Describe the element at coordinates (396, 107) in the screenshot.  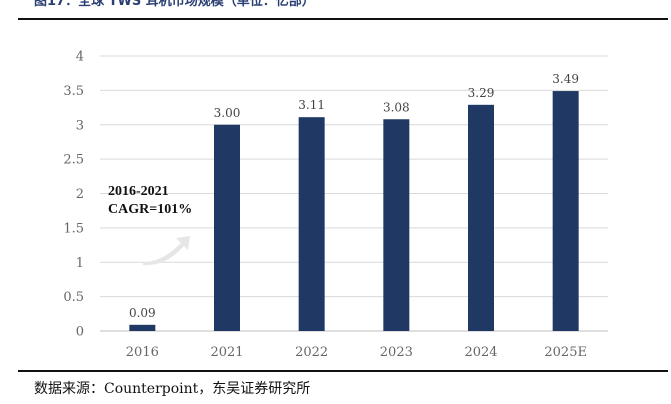
I see `data-label: 3.08` at that location.